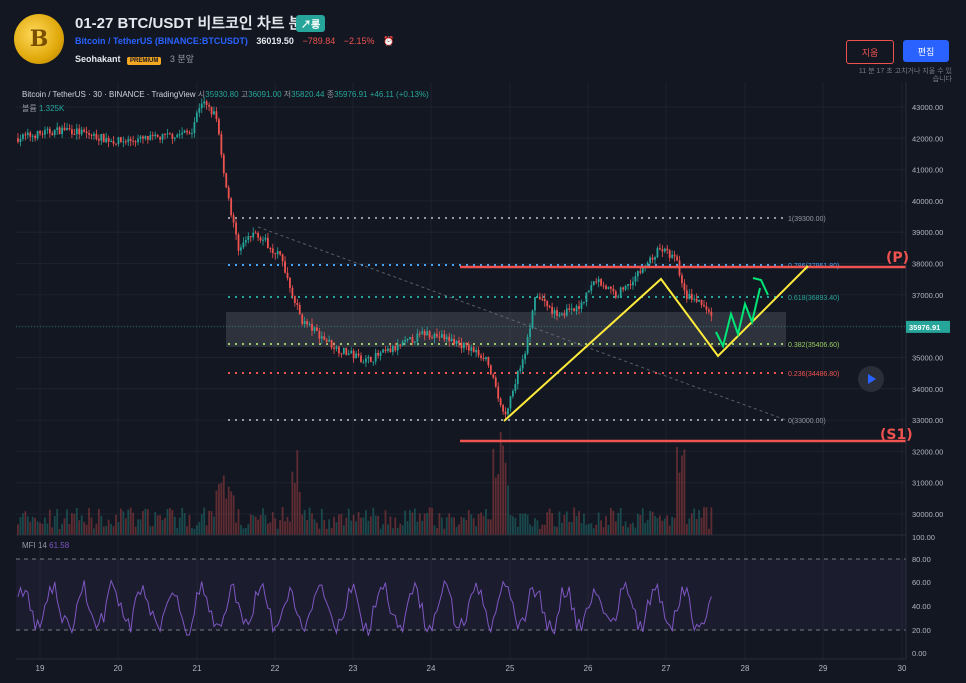  I want to click on legend-low-label: 저, so click(287, 94).